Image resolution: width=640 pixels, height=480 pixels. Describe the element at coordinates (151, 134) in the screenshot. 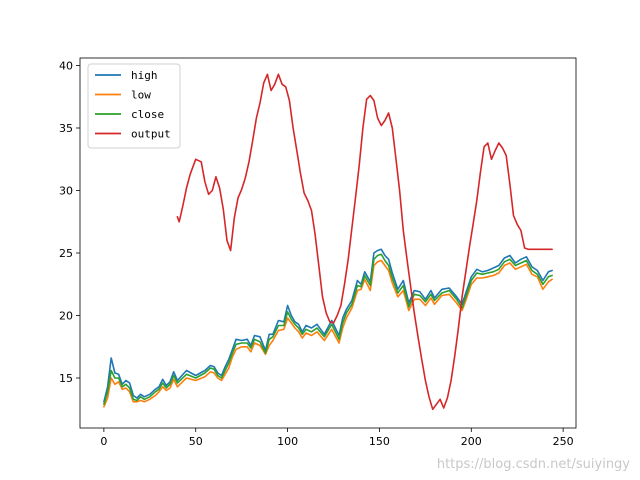

I see `legend-label-output: output` at that location.